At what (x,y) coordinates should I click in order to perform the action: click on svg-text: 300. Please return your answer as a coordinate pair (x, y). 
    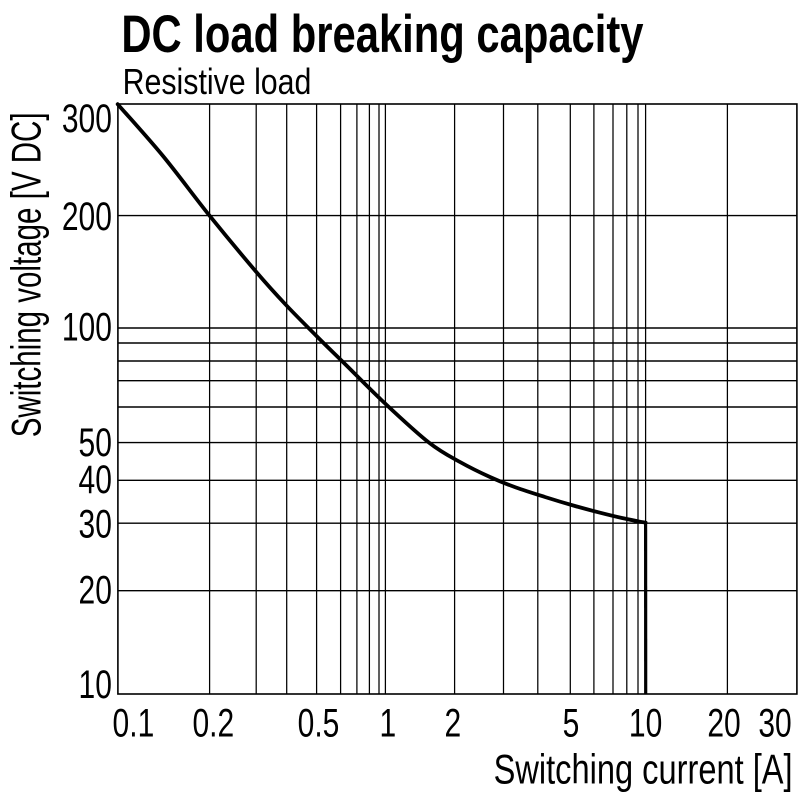
    Looking at the image, I should click on (87, 119).